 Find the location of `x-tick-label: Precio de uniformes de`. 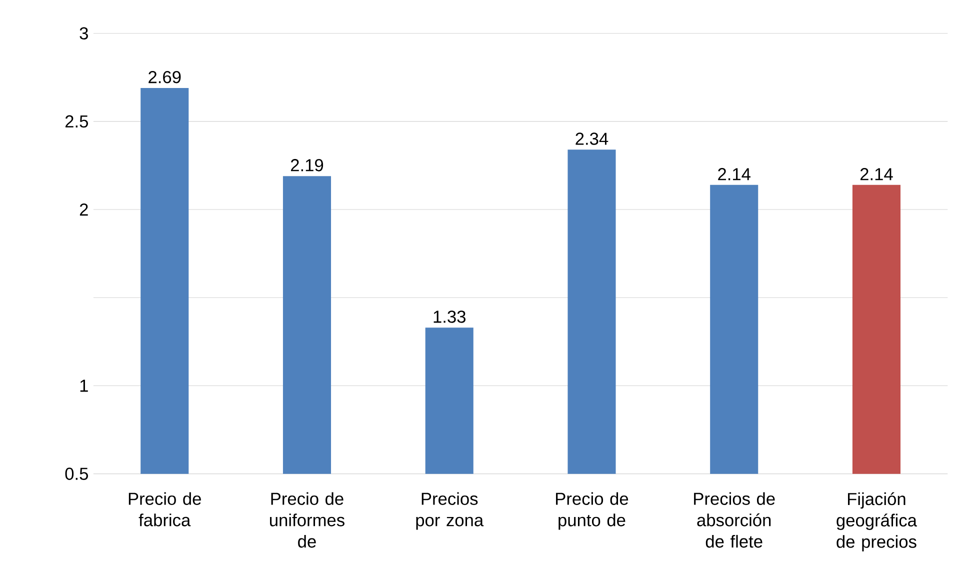

x-tick-label: Precio de uniformes de is located at coordinates (307, 520).